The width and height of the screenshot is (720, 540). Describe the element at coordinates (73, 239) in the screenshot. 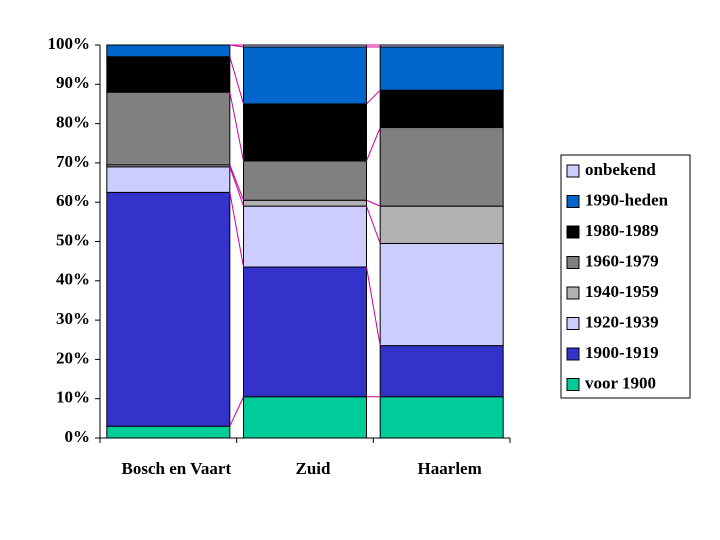

I see `y-tick-label: 50%` at that location.